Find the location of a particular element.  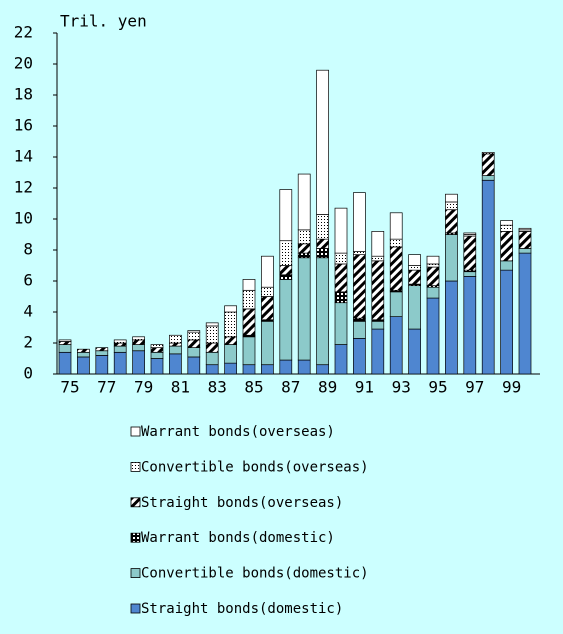

legend-label: Straight bonds(overseas) is located at coordinates (242, 503).